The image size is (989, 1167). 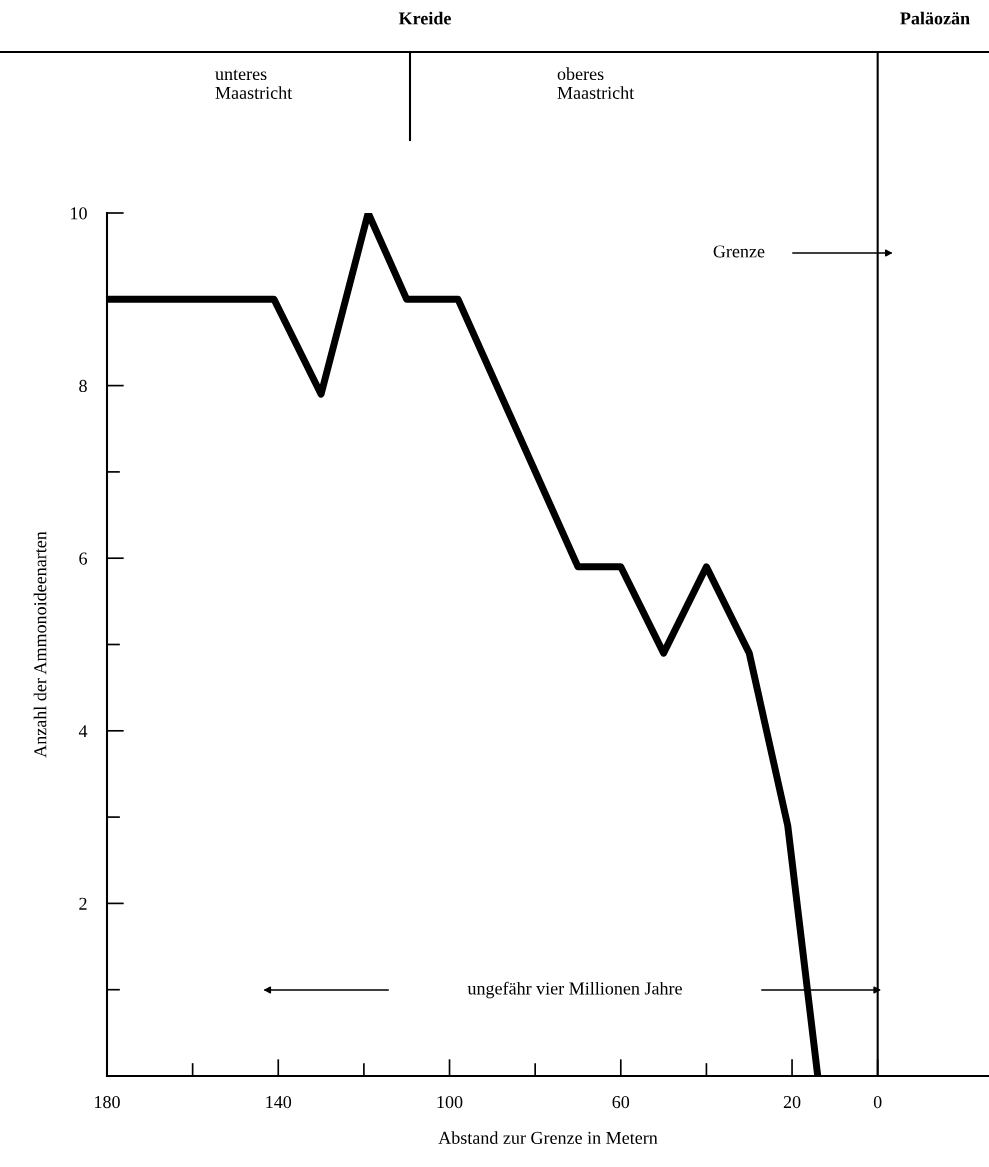 I want to click on y-tick-label: 2, so click(x=83, y=903).